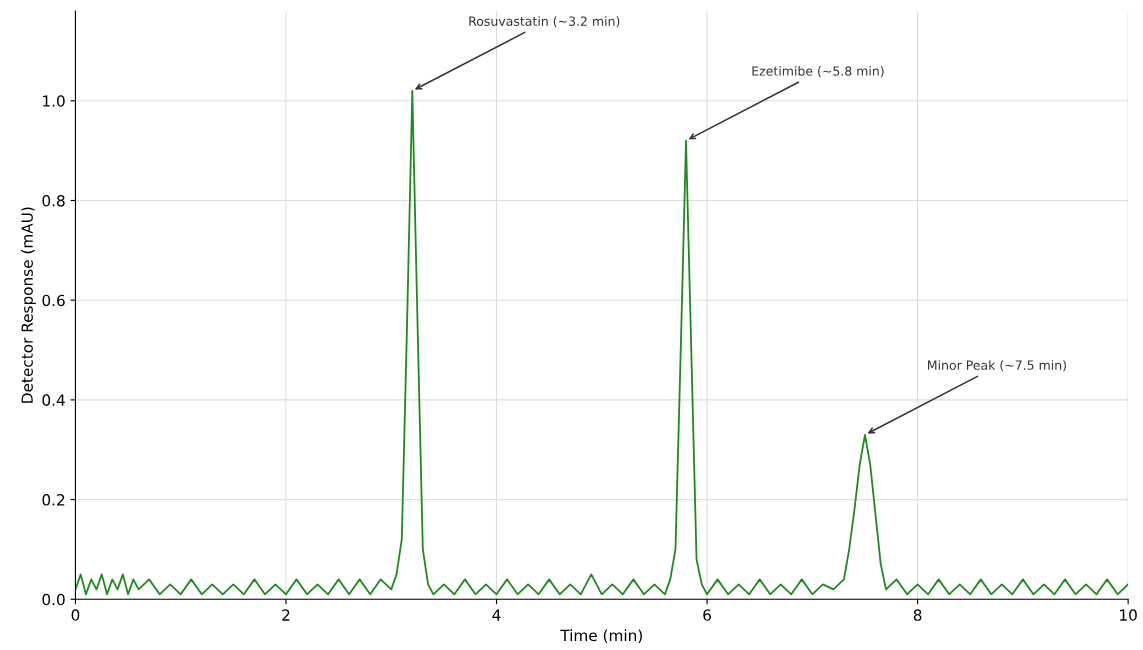 Image resolution: width=1143 pixels, height=650 pixels. Describe the element at coordinates (28, 305) in the screenshot. I see `y-axis-title: Detector Response (mAU)` at that location.